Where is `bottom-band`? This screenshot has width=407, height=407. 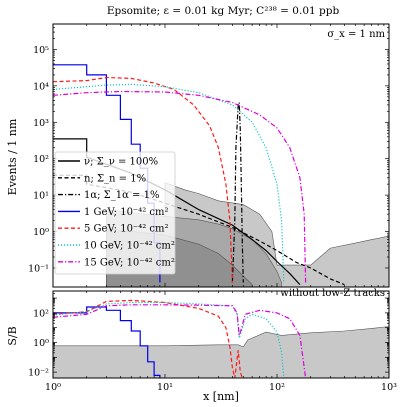 bottom-band is located at coordinates (221, 352).